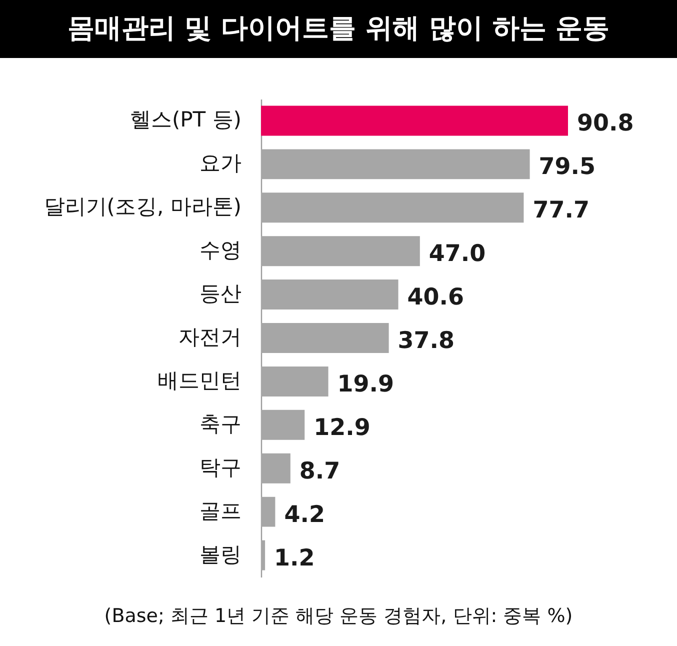 The image size is (677, 646). Describe the element at coordinates (221, 424) in the screenshot. I see `y-tick-label: 축구` at that location.